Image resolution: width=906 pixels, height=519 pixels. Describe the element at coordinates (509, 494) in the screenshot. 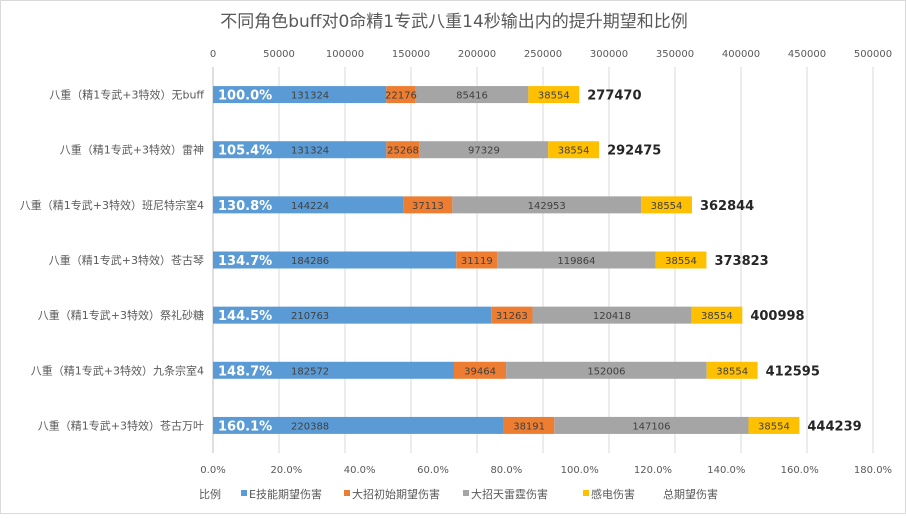

I see `legend-item-label: 大招天雷霆伤害` at that location.